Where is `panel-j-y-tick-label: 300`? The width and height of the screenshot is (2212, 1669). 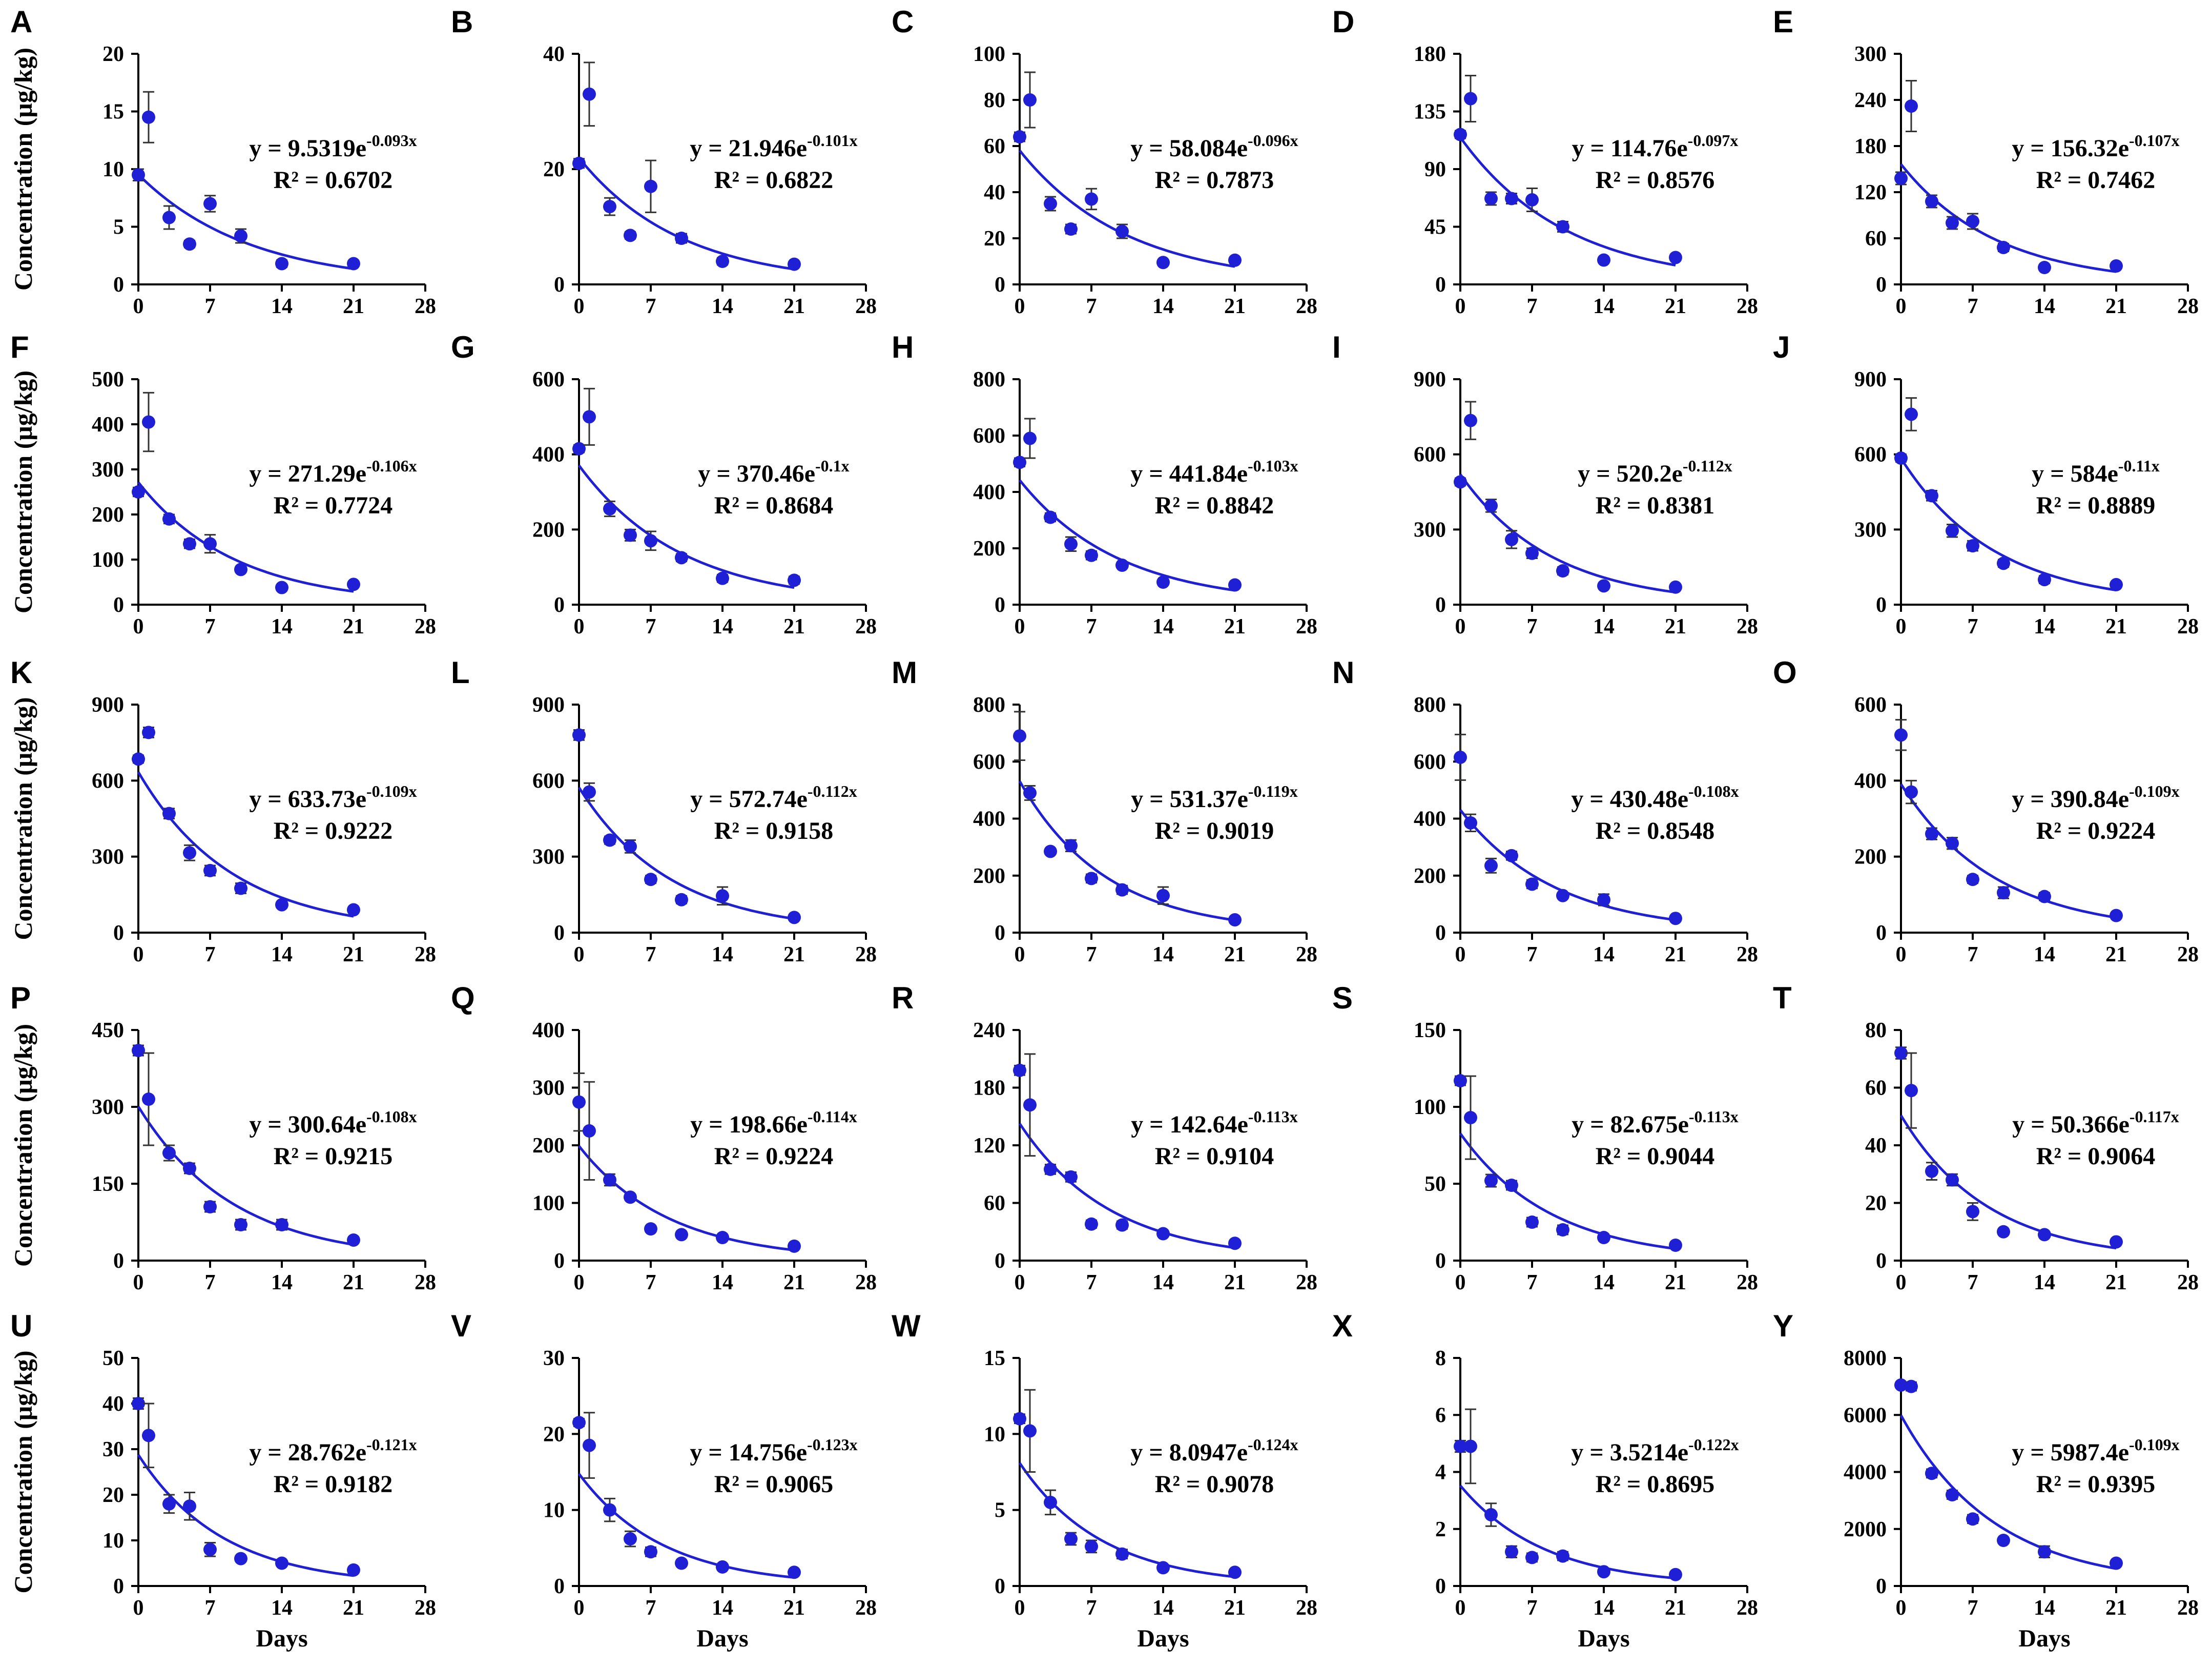 panel-j-y-tick-label: 300 is located at coordinates (1870, 530).